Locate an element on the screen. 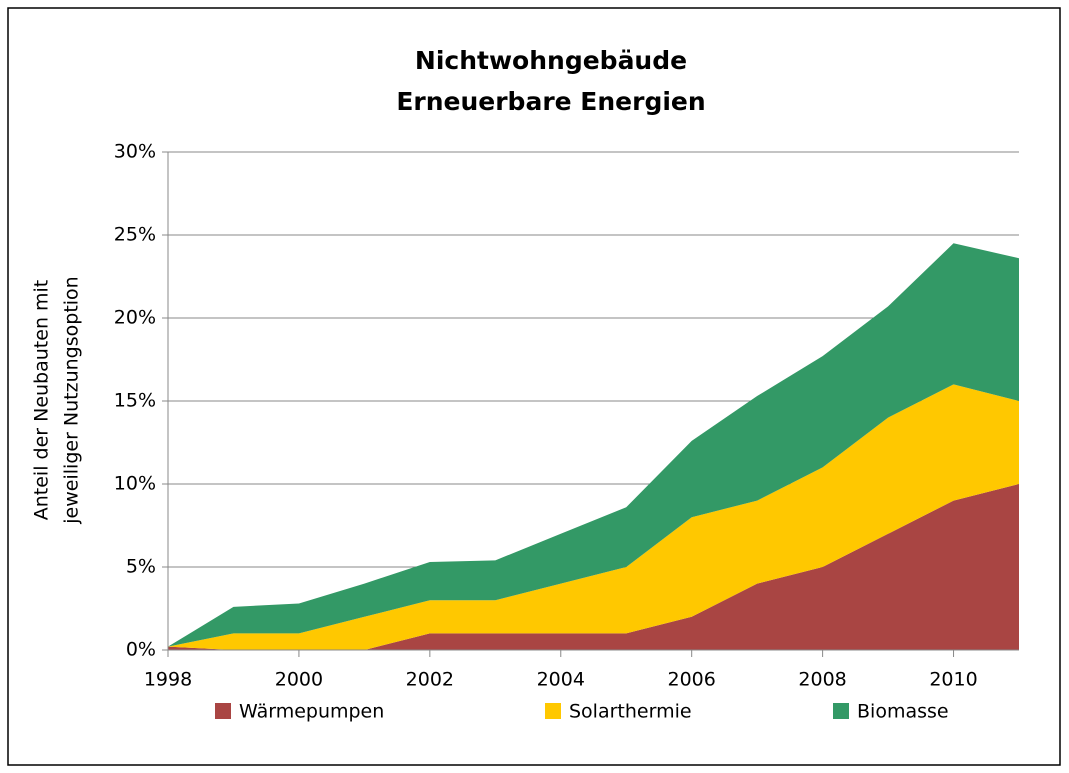 Image resolution: width=1069 pixels, height=773 pixels. y-axis-label-line: Anteil der Neubauten mit is located at coordinates (42, 400).